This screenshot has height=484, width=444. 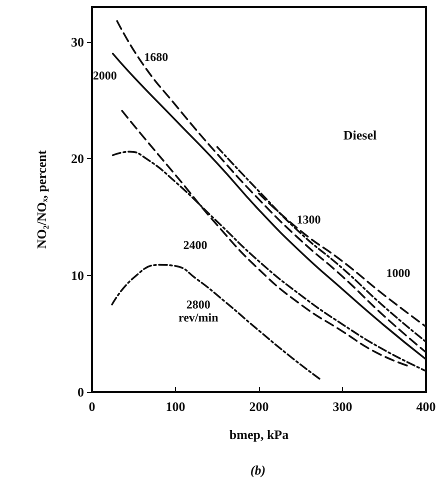 What do you see at coordinates (195, 245) in the screenshot?
I see `series-label: 2400` at bounding box center [195, 245].